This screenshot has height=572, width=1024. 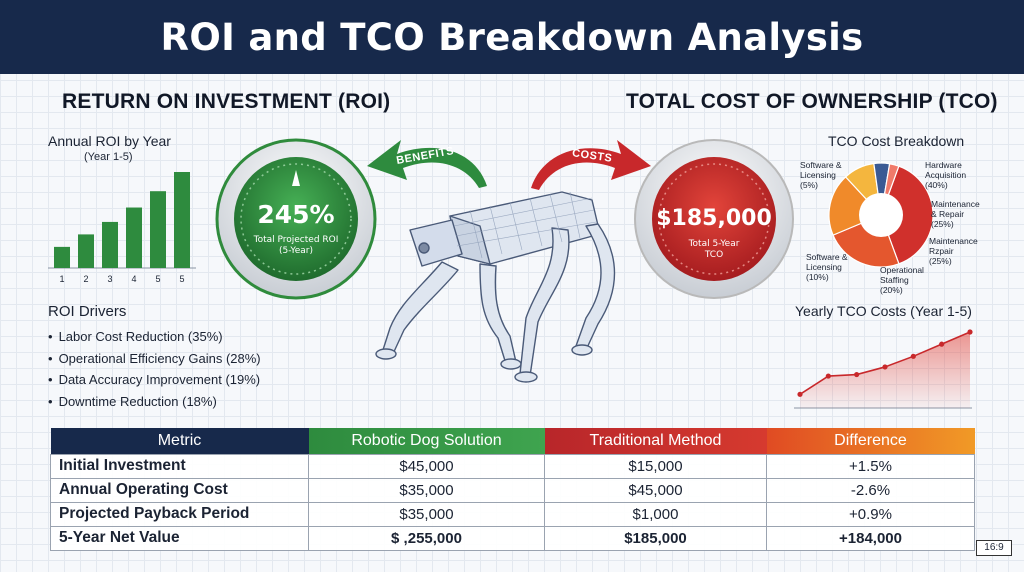 What do you see at coordinates (85, 279) in the screenshot?
I see `roi-bar-label: 2` at bounding box center [85, 279].